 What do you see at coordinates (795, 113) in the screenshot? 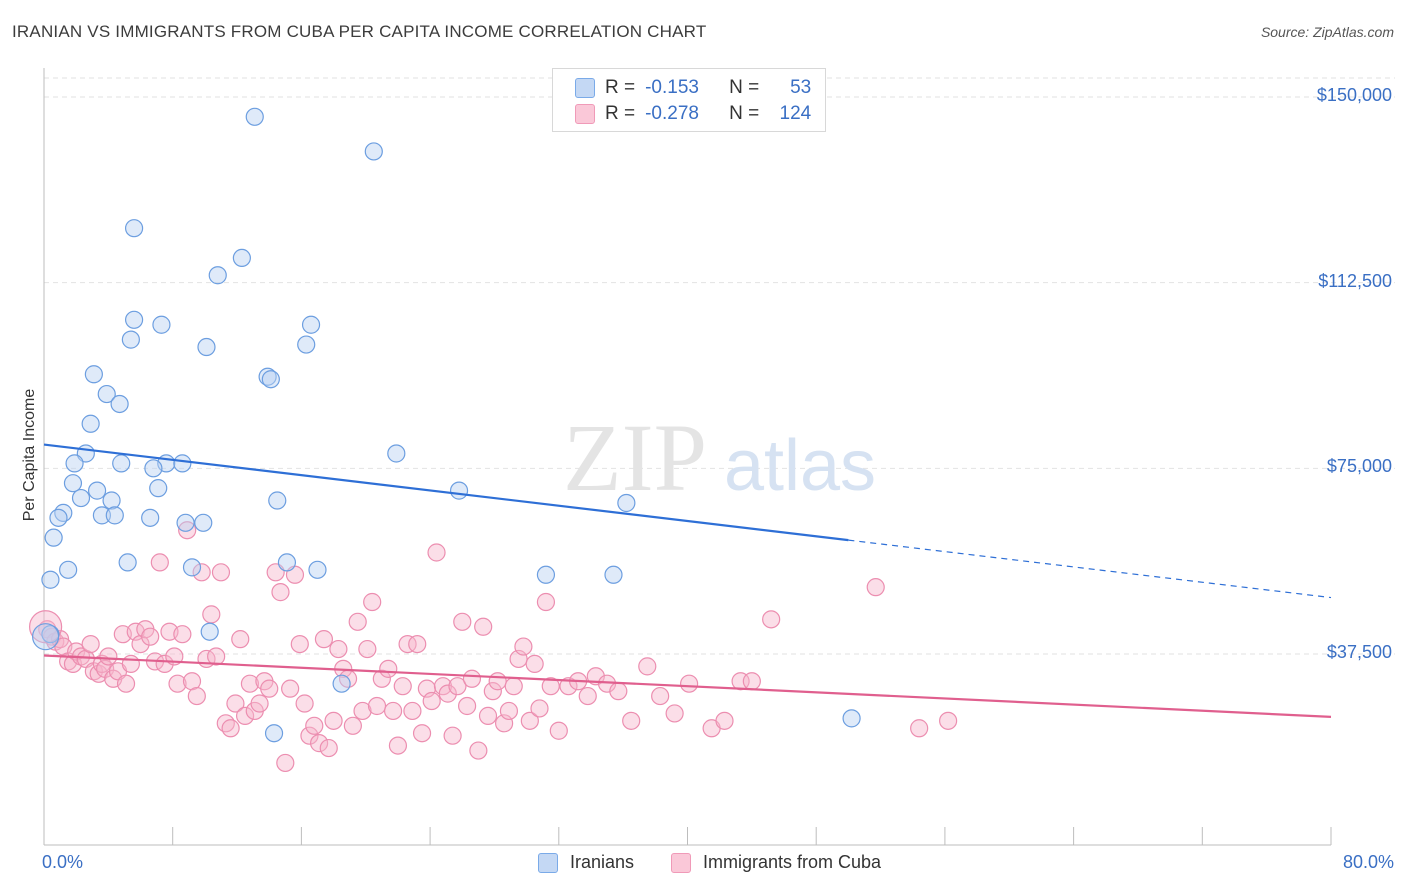
I see `legend-n-value: 124` at bounding box center [795, 113].